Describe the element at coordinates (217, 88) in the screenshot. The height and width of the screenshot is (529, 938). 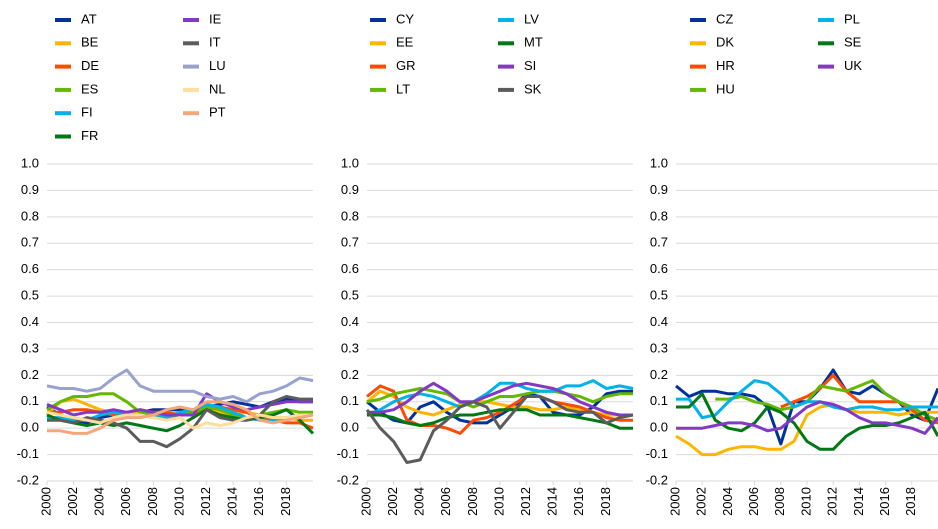
I see `legend-label: NL` at that location.